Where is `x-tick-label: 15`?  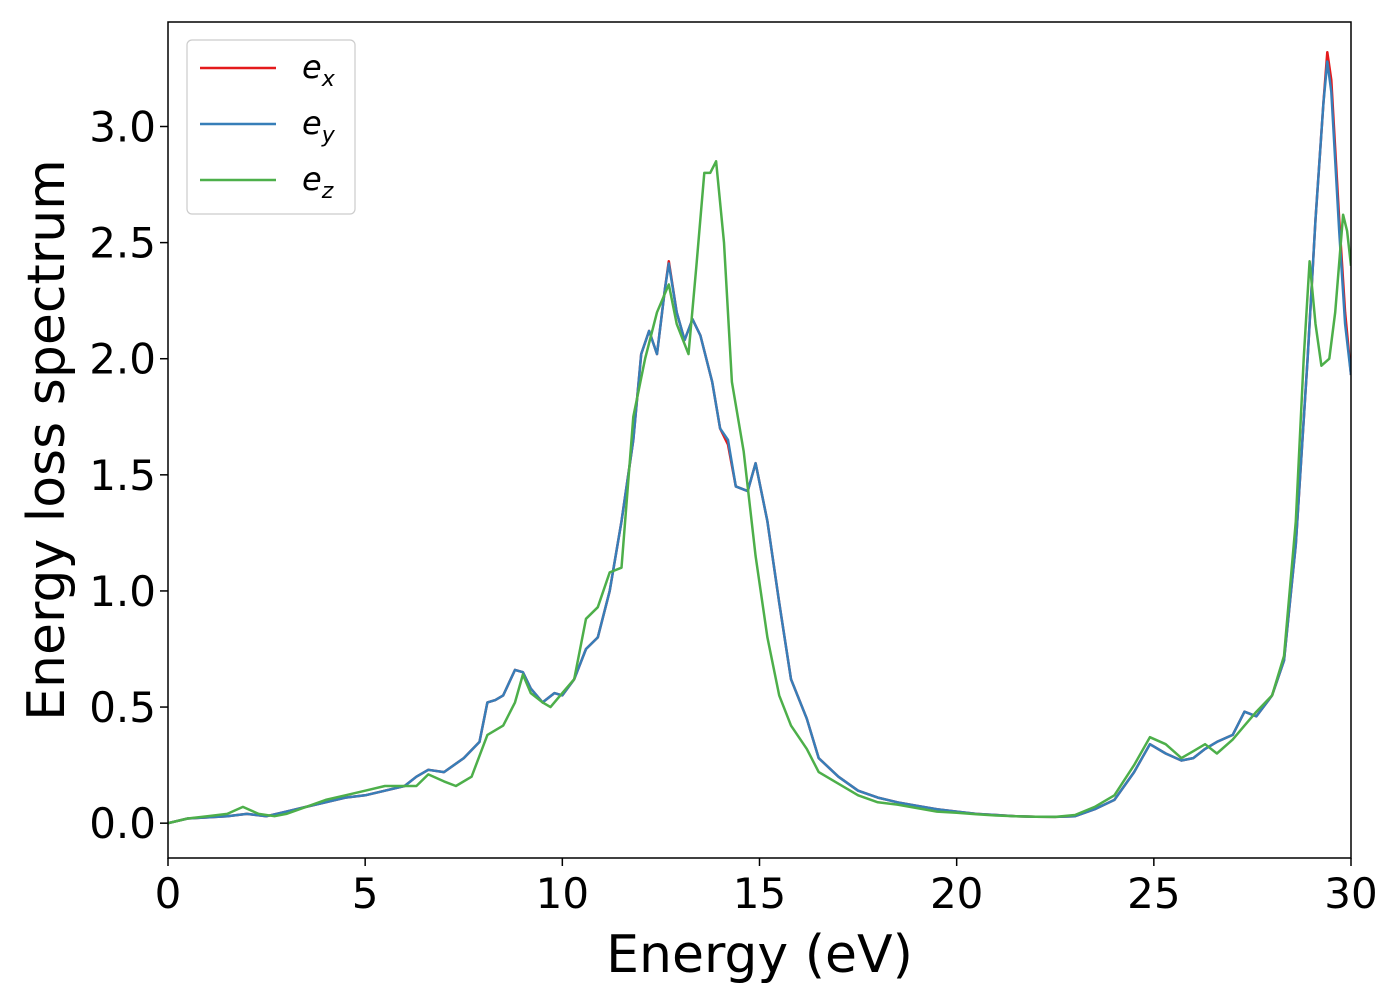
x-tick-label: 15 is located at coordinates (759, 893).